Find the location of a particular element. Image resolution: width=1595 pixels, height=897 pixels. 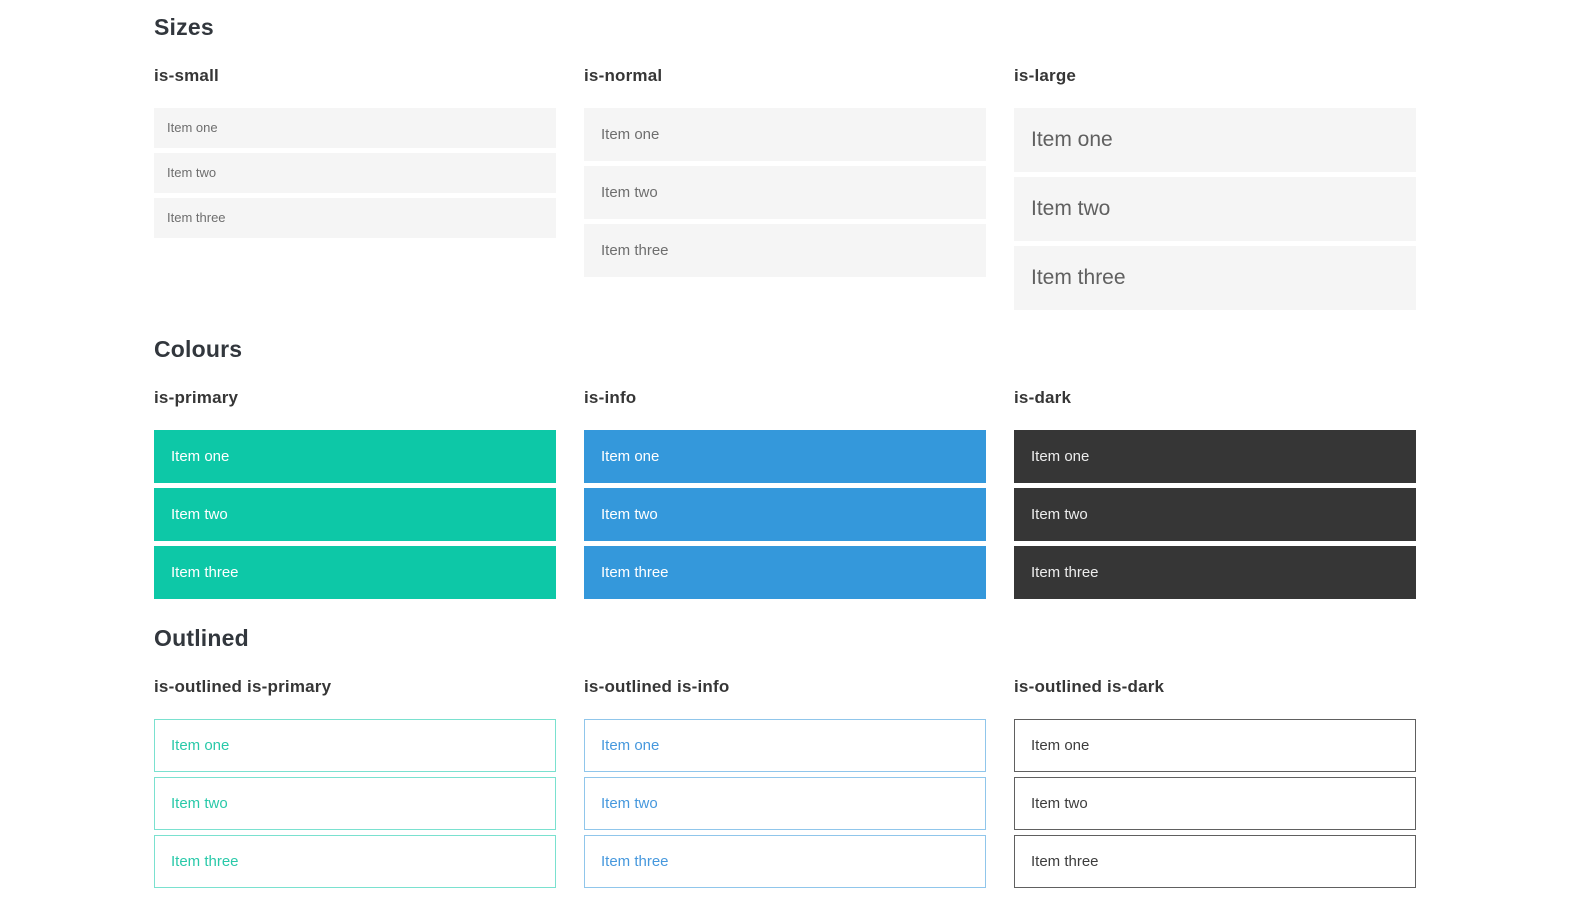

variant-heading: is-primary is located at coordinates (196, 397).